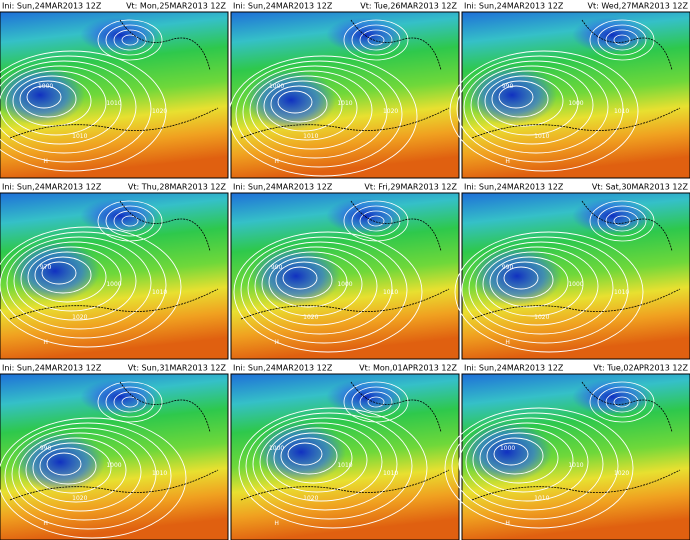 The width and height of the screenshot is (690, 540). Describe the element at coordinates (637, 6) in the screenshot. I see `valid-time: Vt: Wed,27MAR2013 12Z` at that location.